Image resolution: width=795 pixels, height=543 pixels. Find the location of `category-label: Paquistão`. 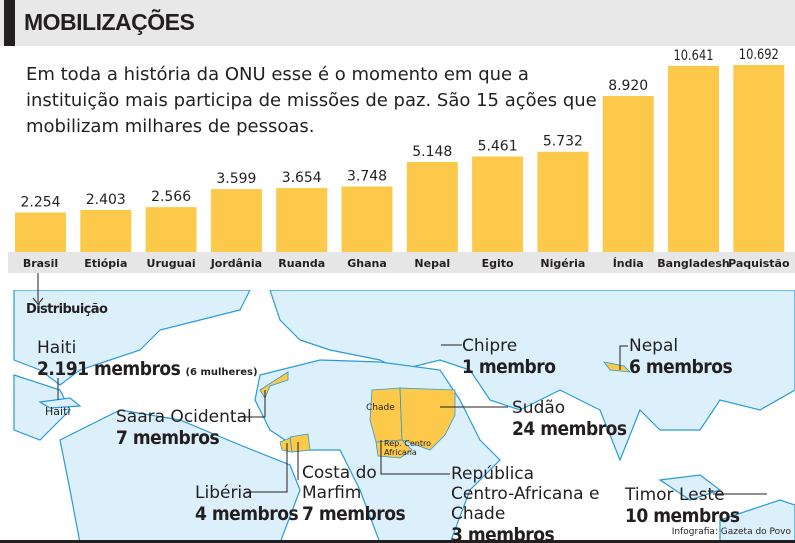

category-label: Paquistão is located at coordinates (759, 263).